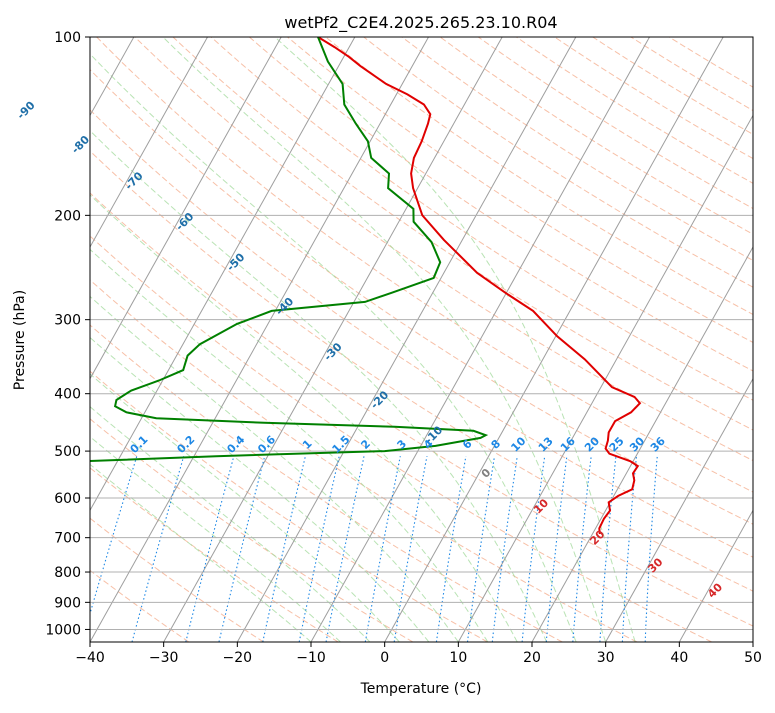  Describe the element at coordinates (67, 216) in the screenshot. I see `y-tick-label: 200` at that location.